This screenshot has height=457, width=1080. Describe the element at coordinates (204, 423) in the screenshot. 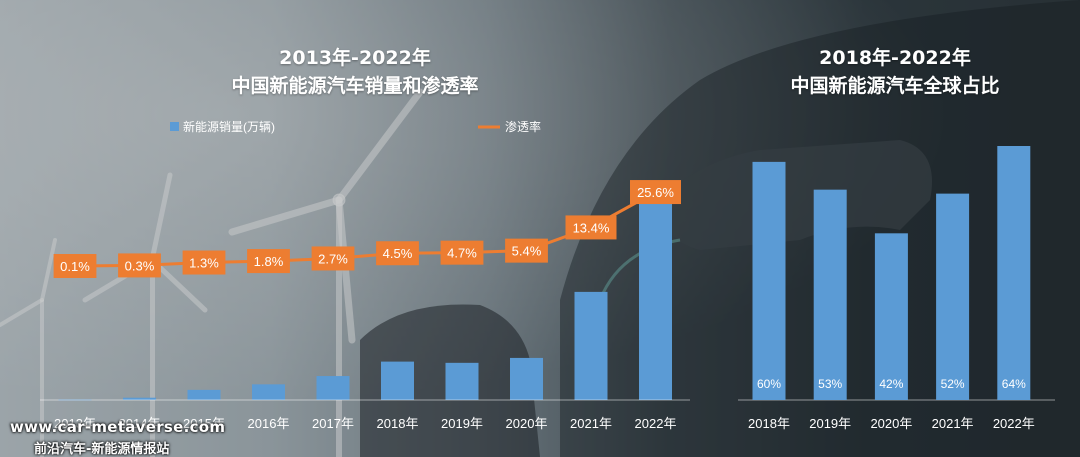

I see `left-x-tick-label: 2015年` at that location.